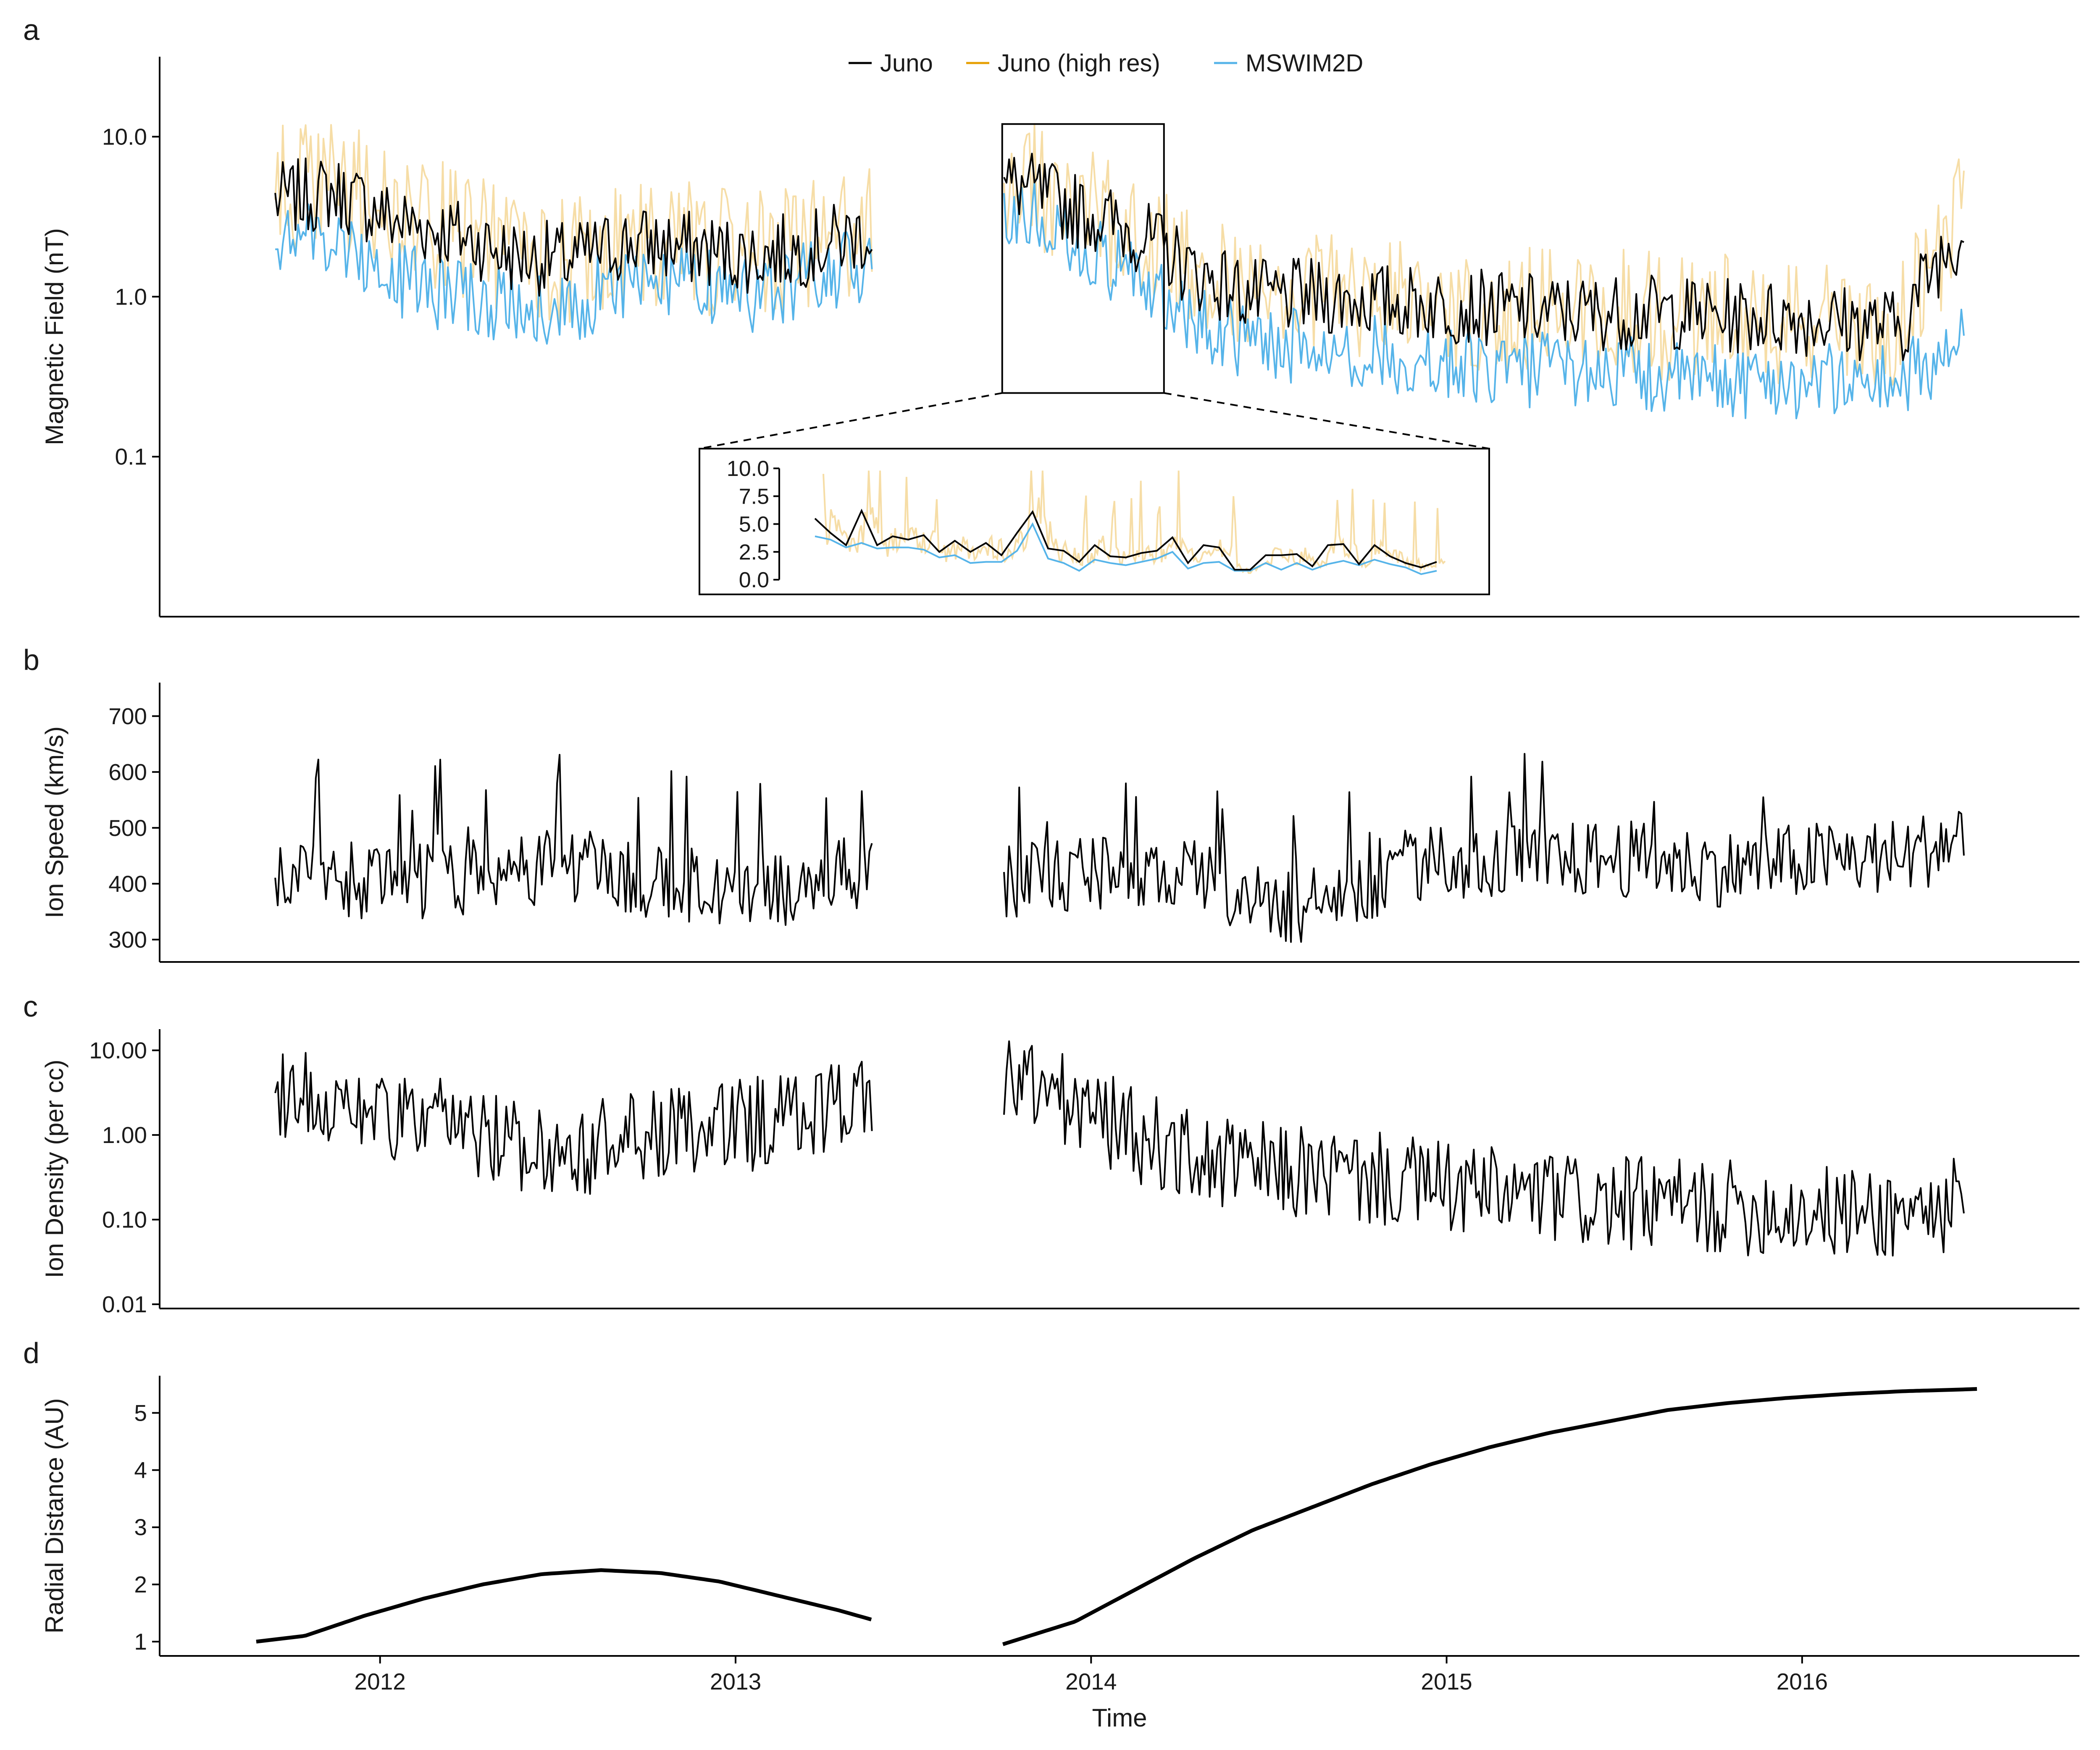 The image size is (2100, 1750). I want to click on y-tick-label: 700, so click(127, 716).